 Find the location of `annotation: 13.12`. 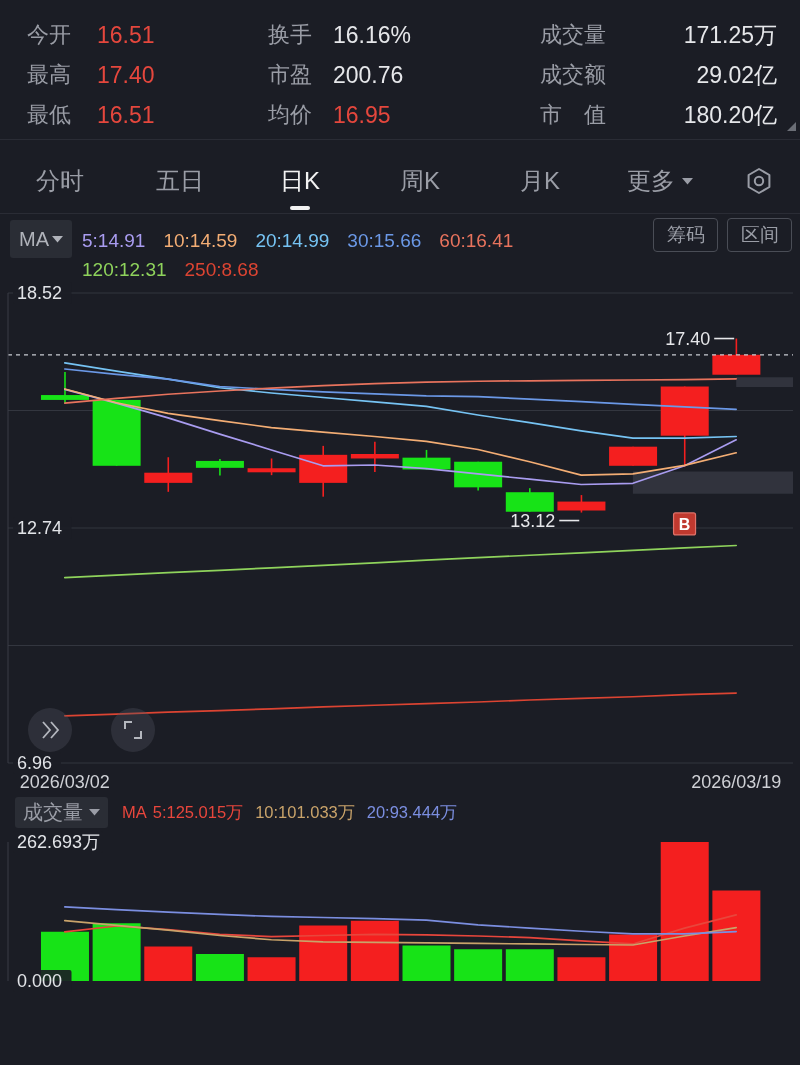

annotation: 13.12 is located at coordinates (533, 520).